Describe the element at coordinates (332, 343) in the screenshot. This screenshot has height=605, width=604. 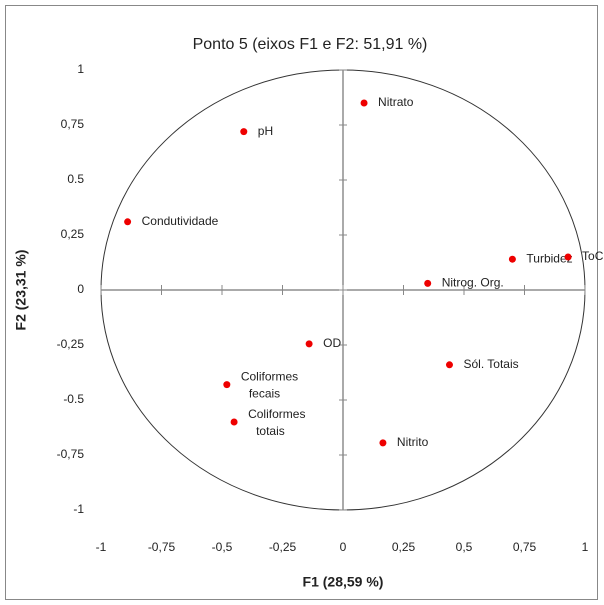
I see `point-label: OD` at that location.